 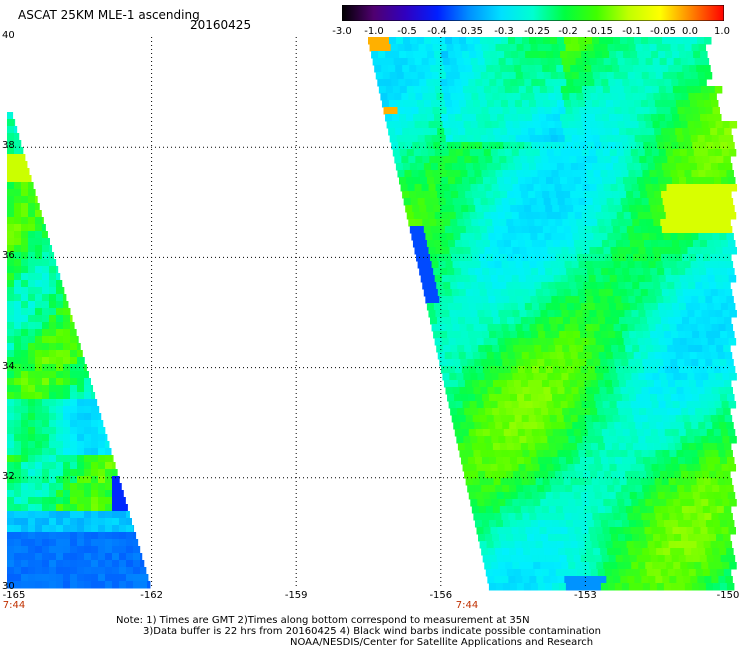 What do you see at coordinates (585, 595) in the screenshot?
I see `longitude-label: -153` at bounding box center [585, 595].